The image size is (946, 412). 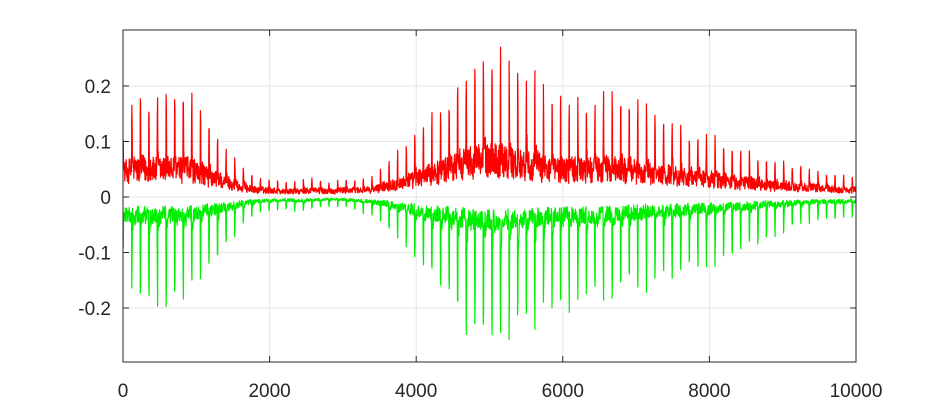 I want to click on y-tick-label: 0, so click(x=105, y=198).